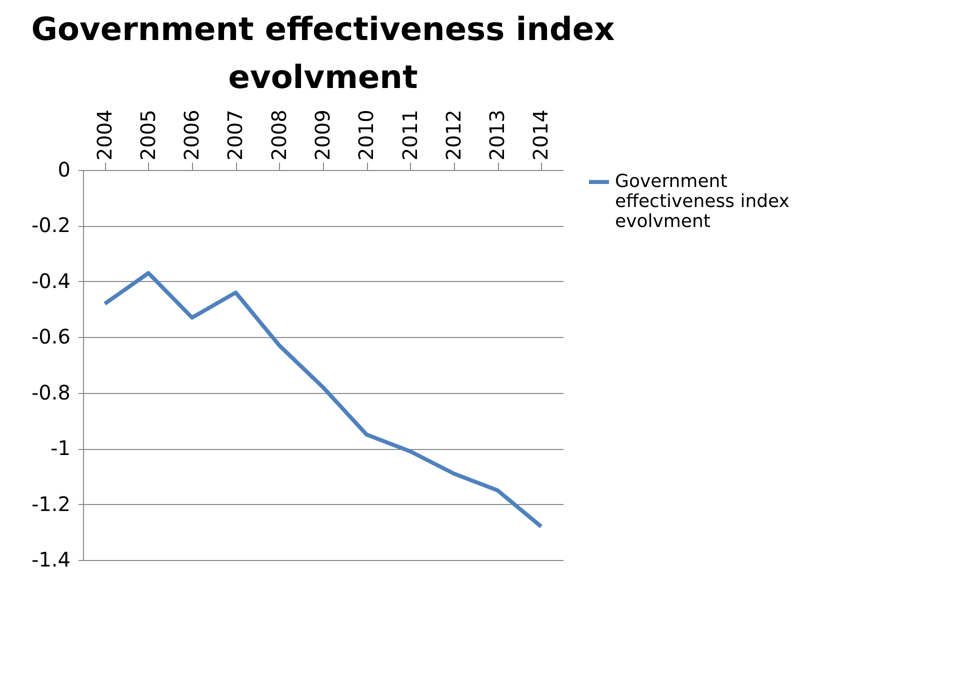 This screenshot has height=679, width=956. I want to click on x-tick-label: 2009, so click(322, 135).